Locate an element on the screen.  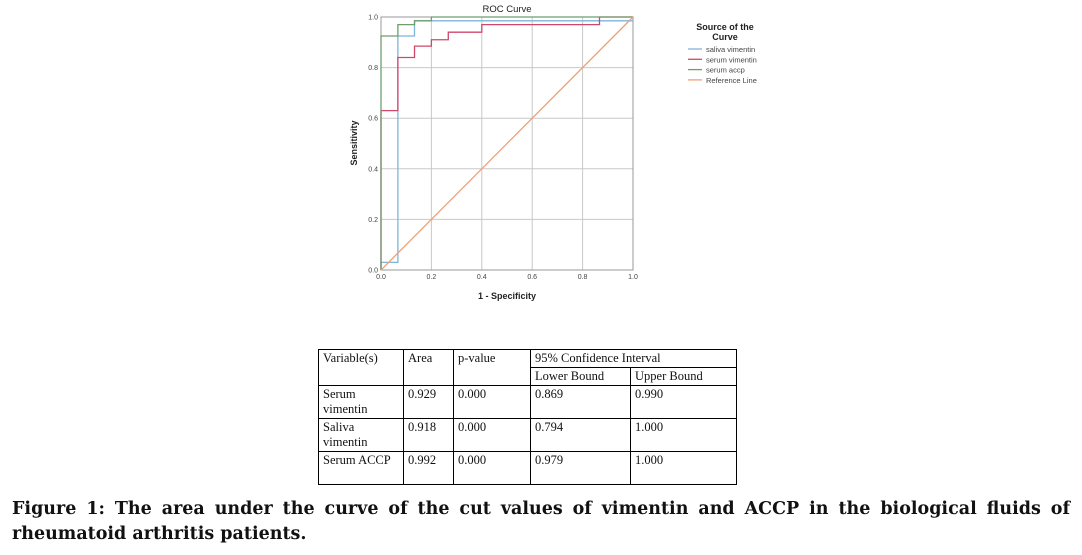
legend-label: saliva vimentin is located at coordinates (730, 49).